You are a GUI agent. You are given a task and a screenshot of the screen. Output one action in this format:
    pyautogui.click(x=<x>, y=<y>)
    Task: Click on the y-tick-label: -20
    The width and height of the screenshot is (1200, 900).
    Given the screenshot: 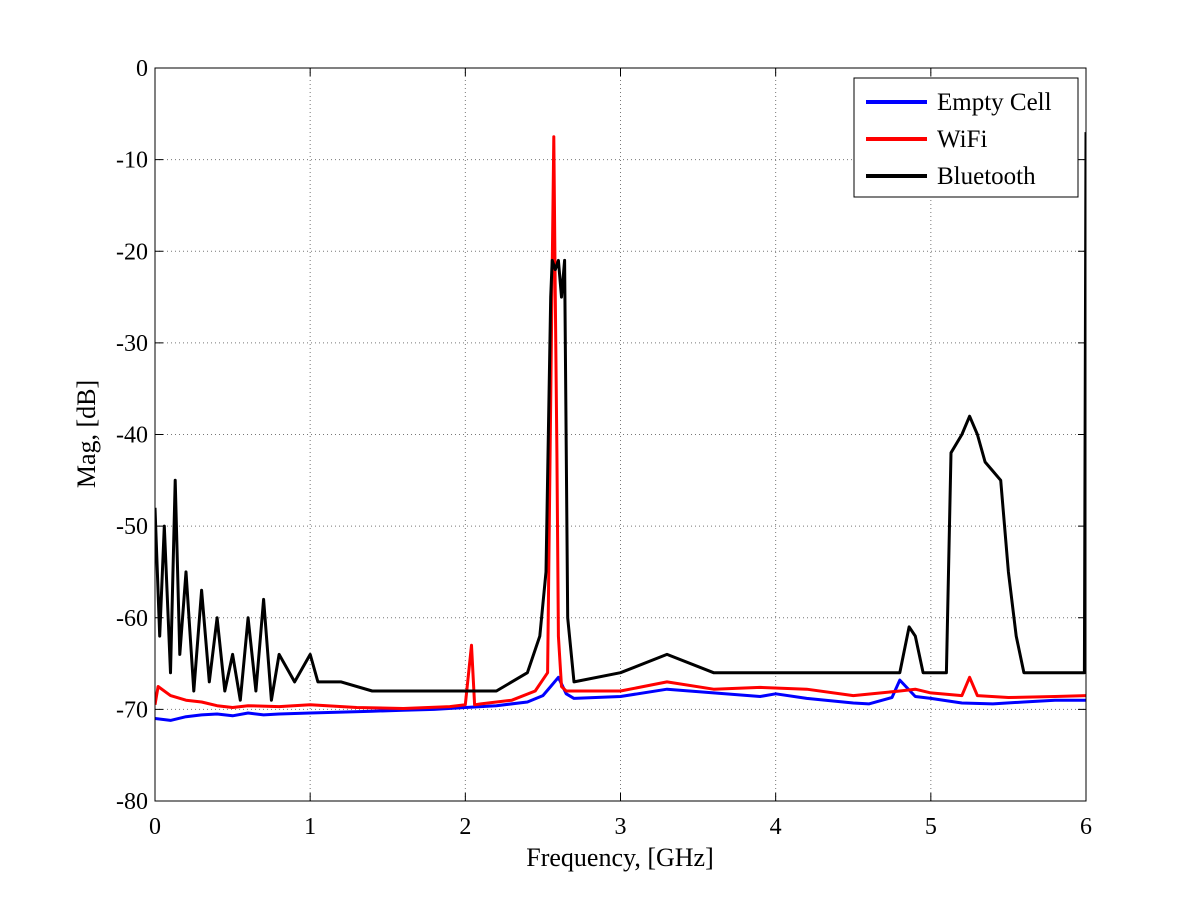 What is the action you would take?
    pyautogui.click(x=132, y=252)
    